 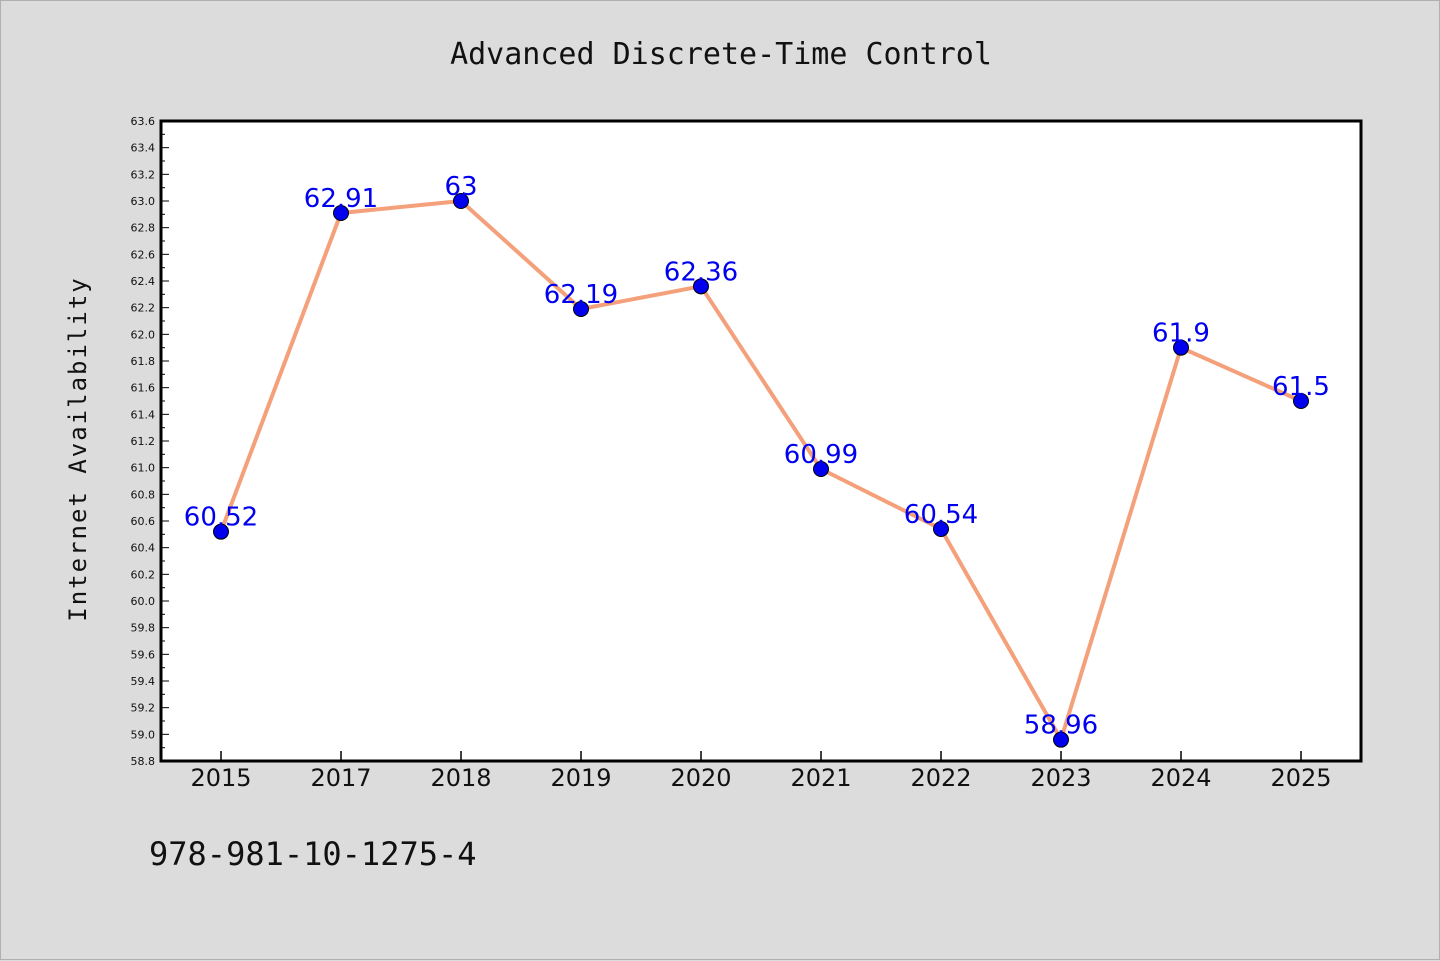 I want to click on y-tick-label: 62.4, so click(x=143, y=281).